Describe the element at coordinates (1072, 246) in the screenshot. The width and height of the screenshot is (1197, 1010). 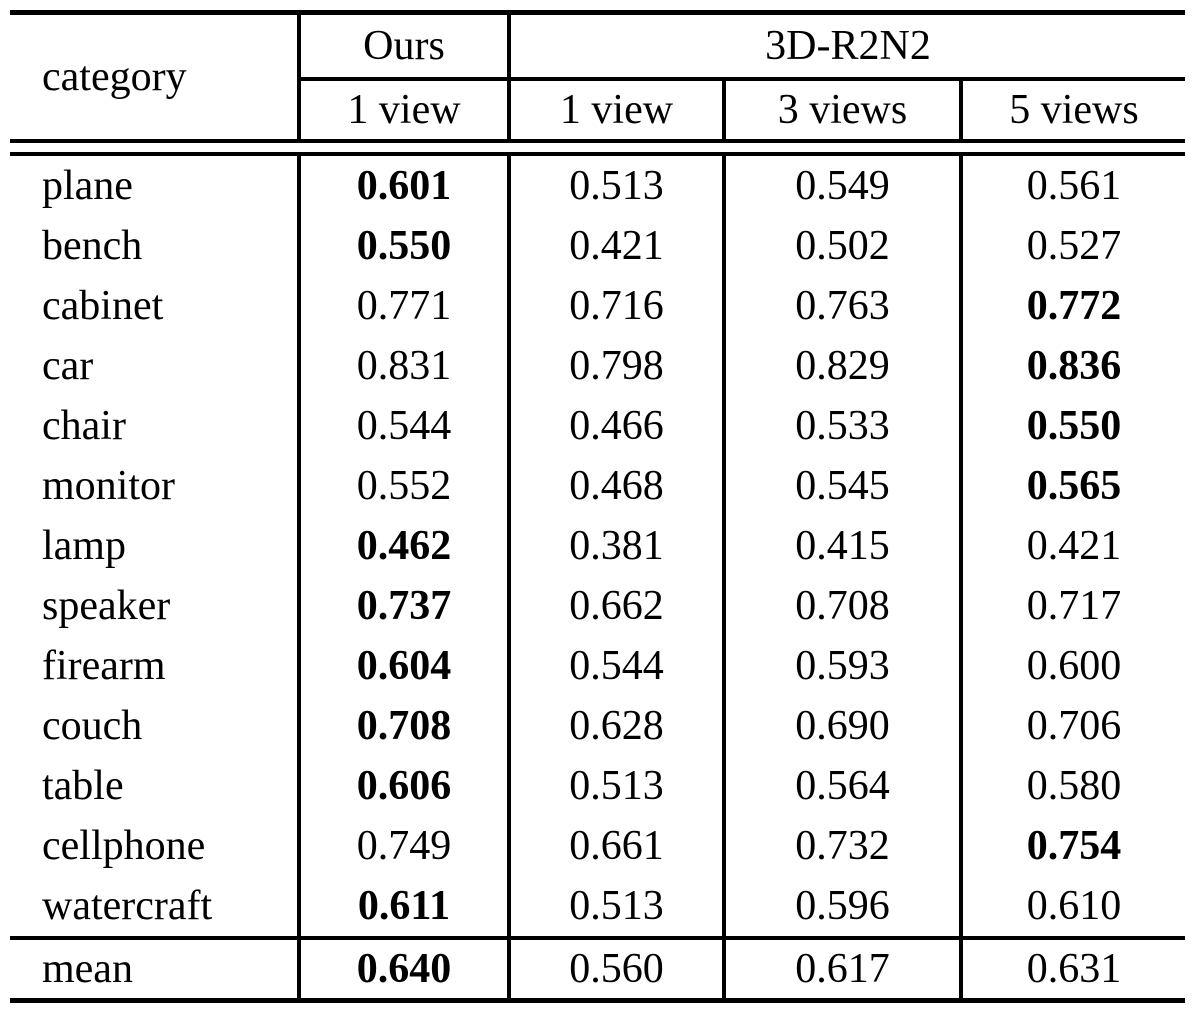
I see `value-cell: 0.527` at that location.